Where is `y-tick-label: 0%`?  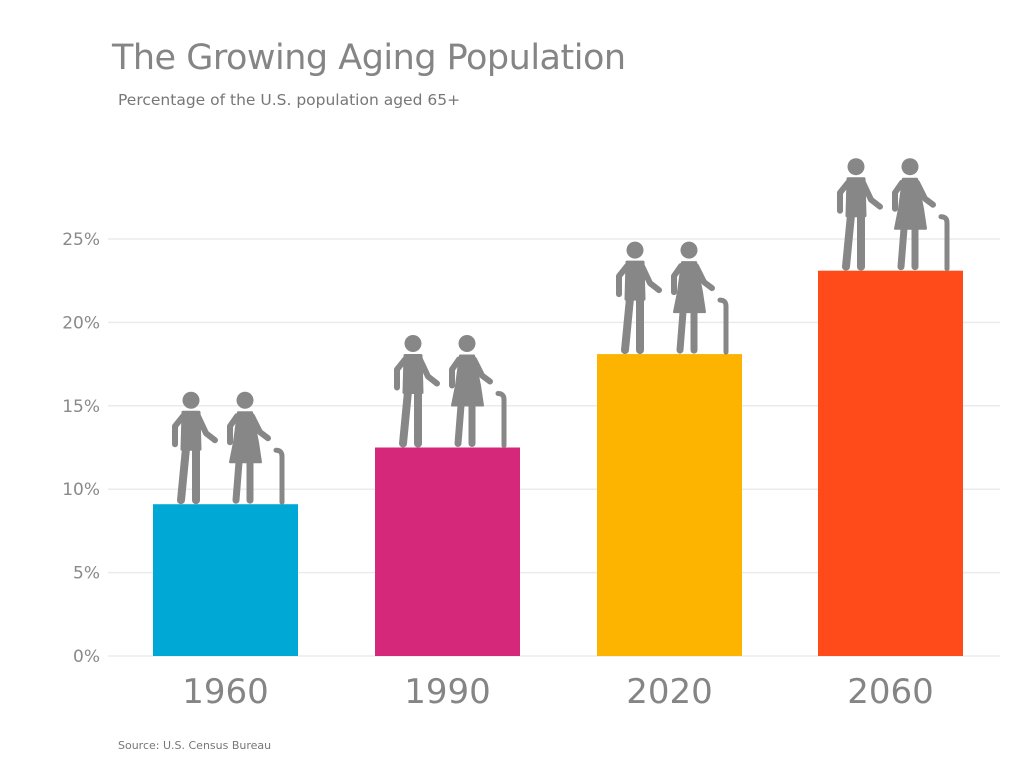
y-tick-label: 0% is located at coordinates (86, 657).